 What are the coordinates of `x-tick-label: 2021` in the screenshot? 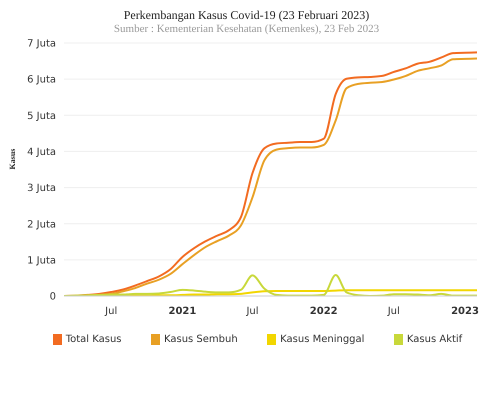 It's located at (182, 311).